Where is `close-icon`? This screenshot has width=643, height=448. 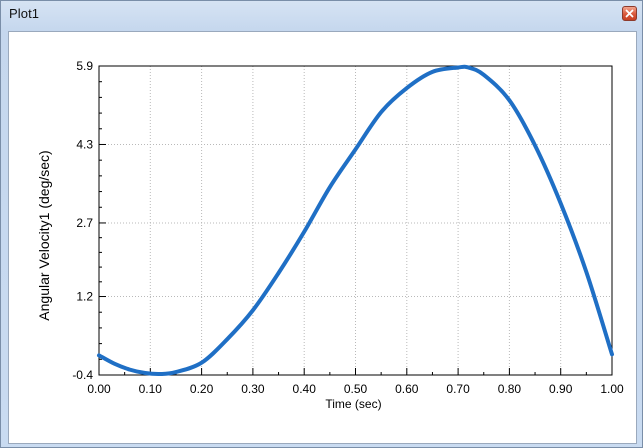
close-icon is located at coordinates (629, 13).